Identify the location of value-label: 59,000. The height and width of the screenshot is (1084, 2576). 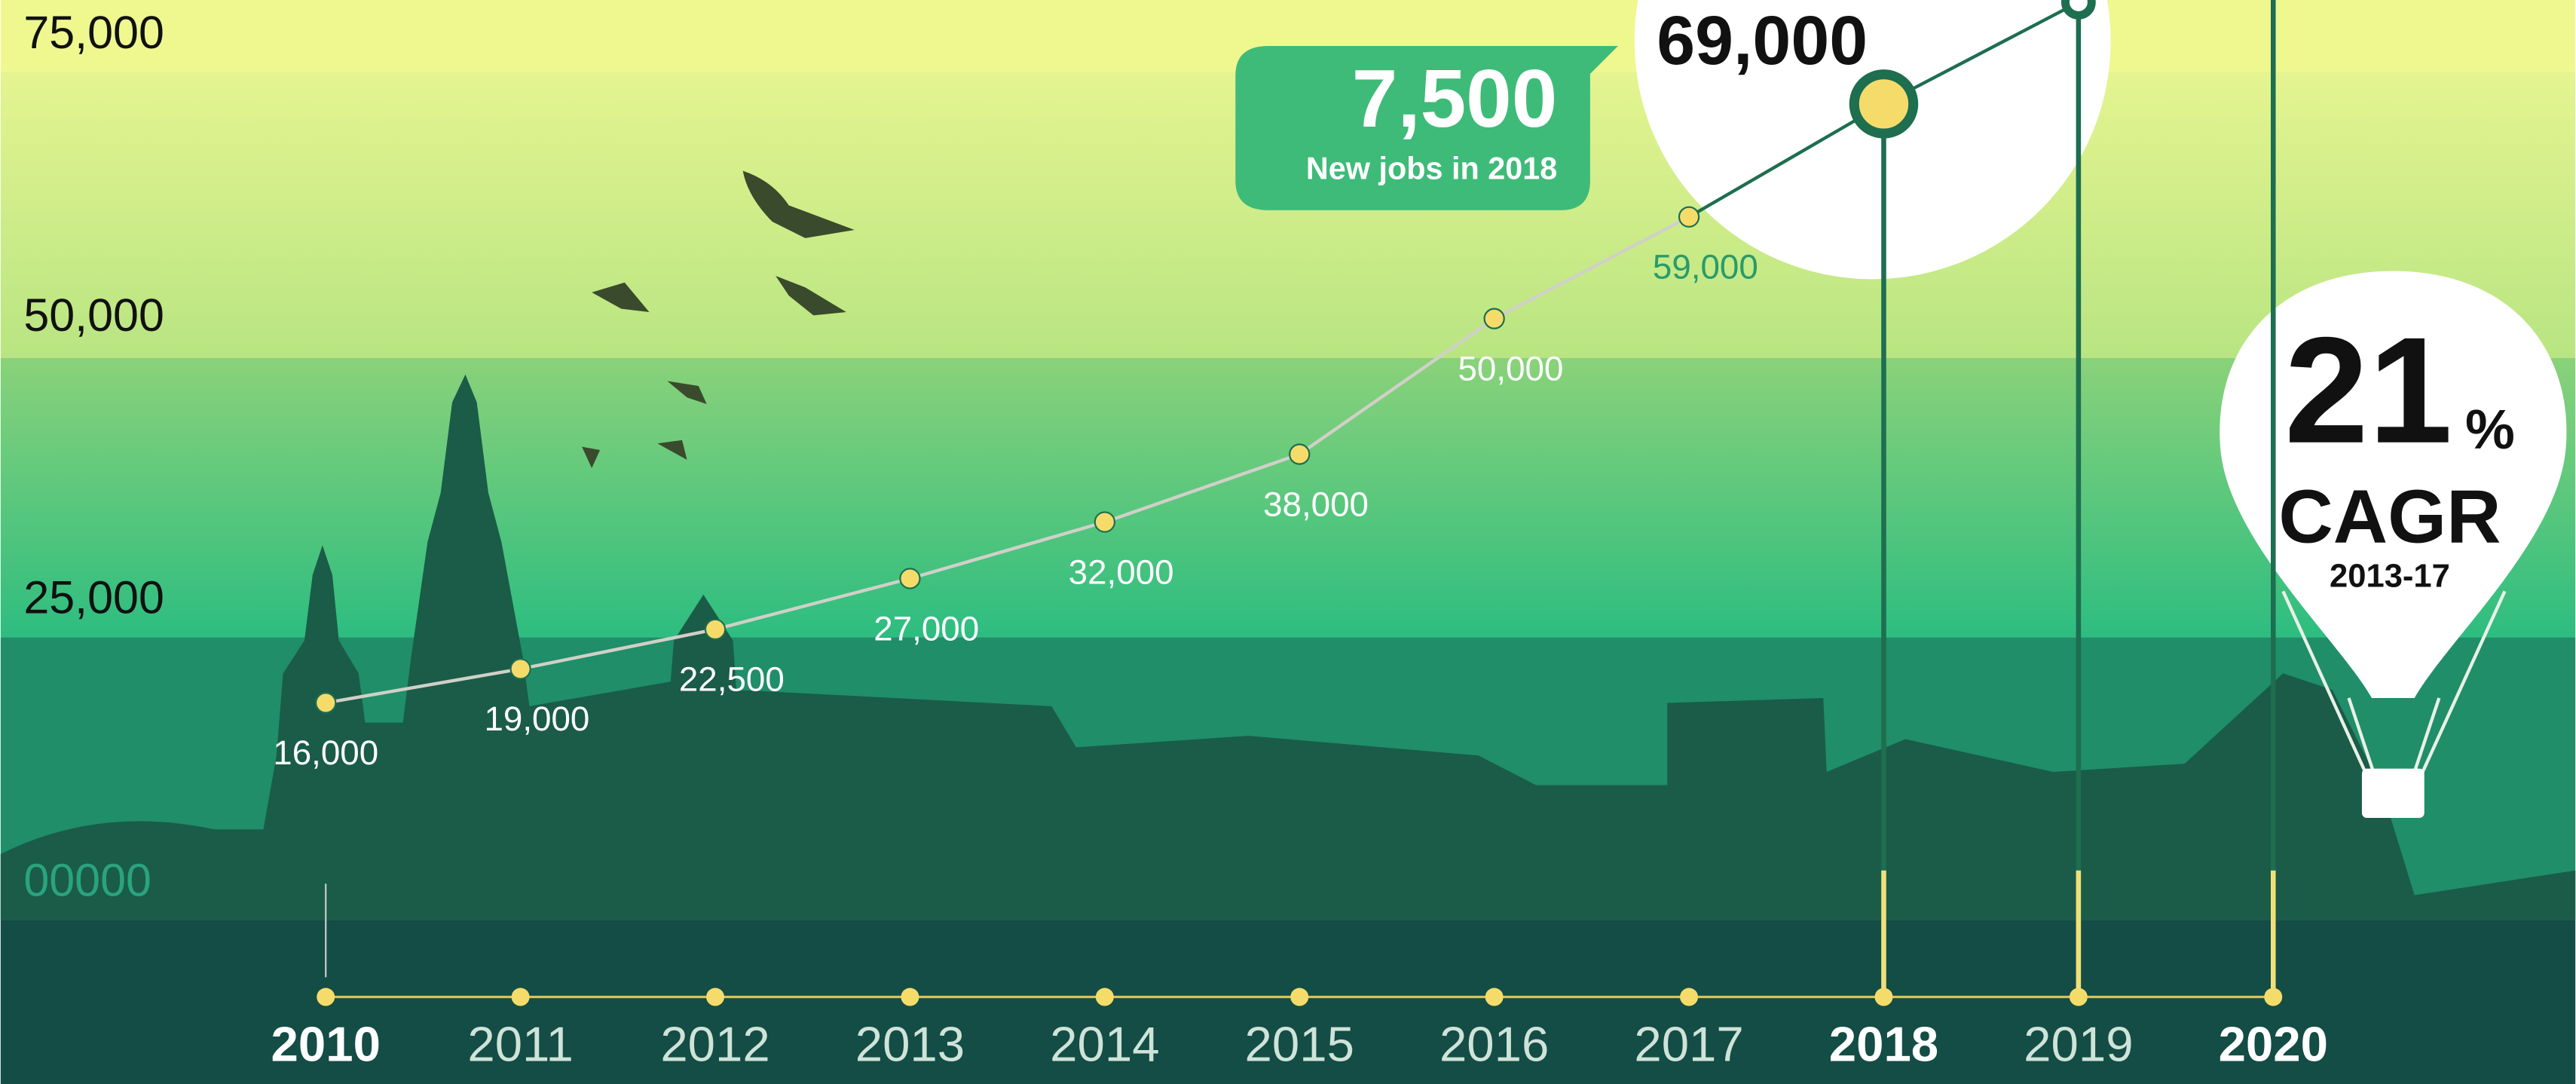
(1706, 267).